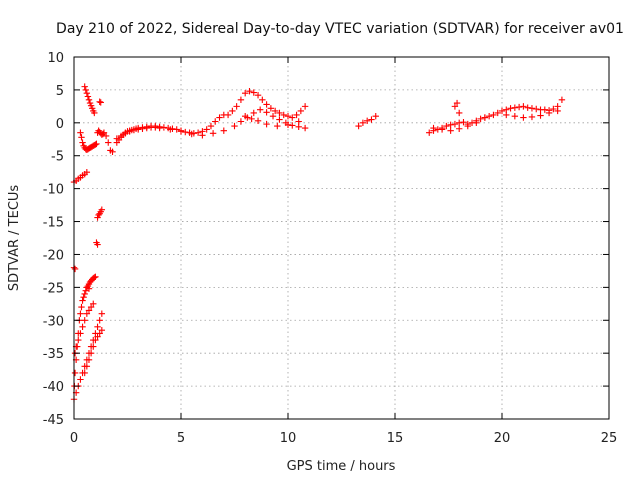 The image size is (640, 480). Describe the element at coordinates (288, 438) in the screenshot. I see `x-tick-label: 10` at that location.